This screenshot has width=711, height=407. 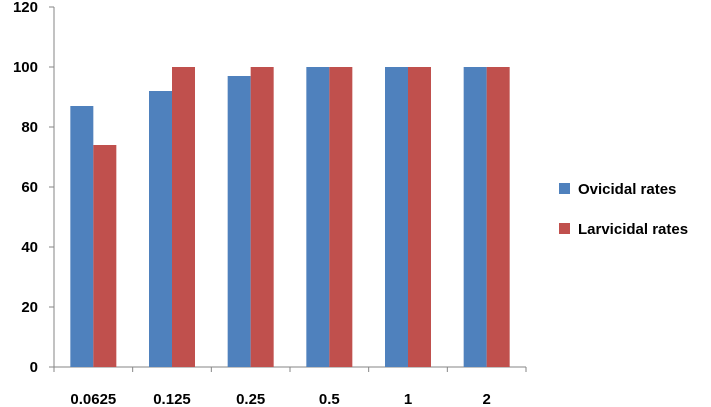 What do you see at coordinates (25, 8) in the screenshot?
I see `y-tick-label: 120` at bounding box center [25, 8].